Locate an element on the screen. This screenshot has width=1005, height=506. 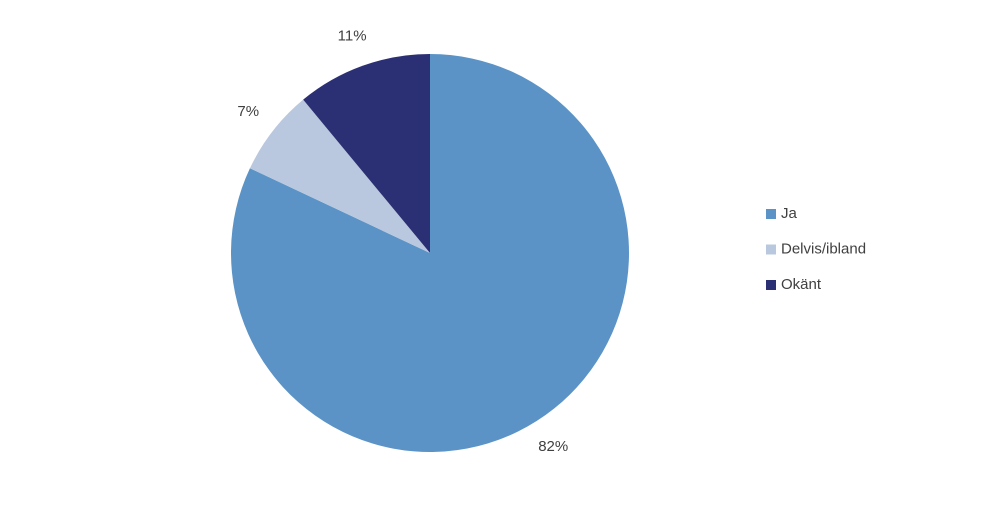
data-label: 11% is located at coordinates (352, 36).